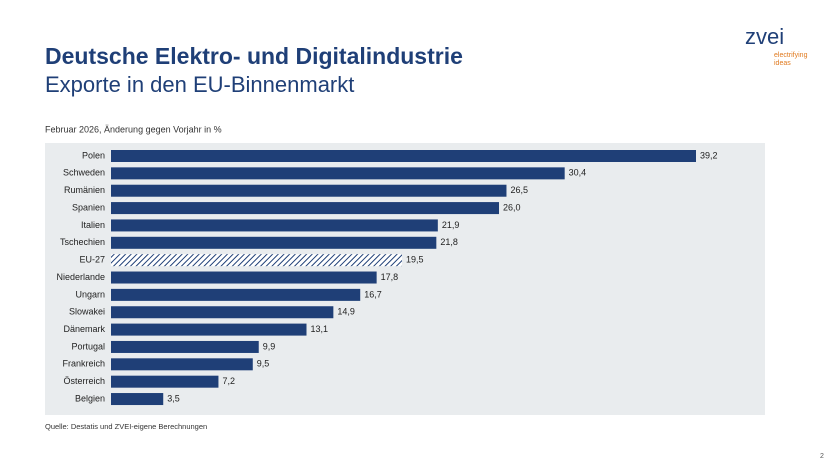 This screenshot has height=473, width=840. What do you see at coordinates (93, 155) in the screenshot?
I see `category-label: Polen` at bounding box center [93, 155].